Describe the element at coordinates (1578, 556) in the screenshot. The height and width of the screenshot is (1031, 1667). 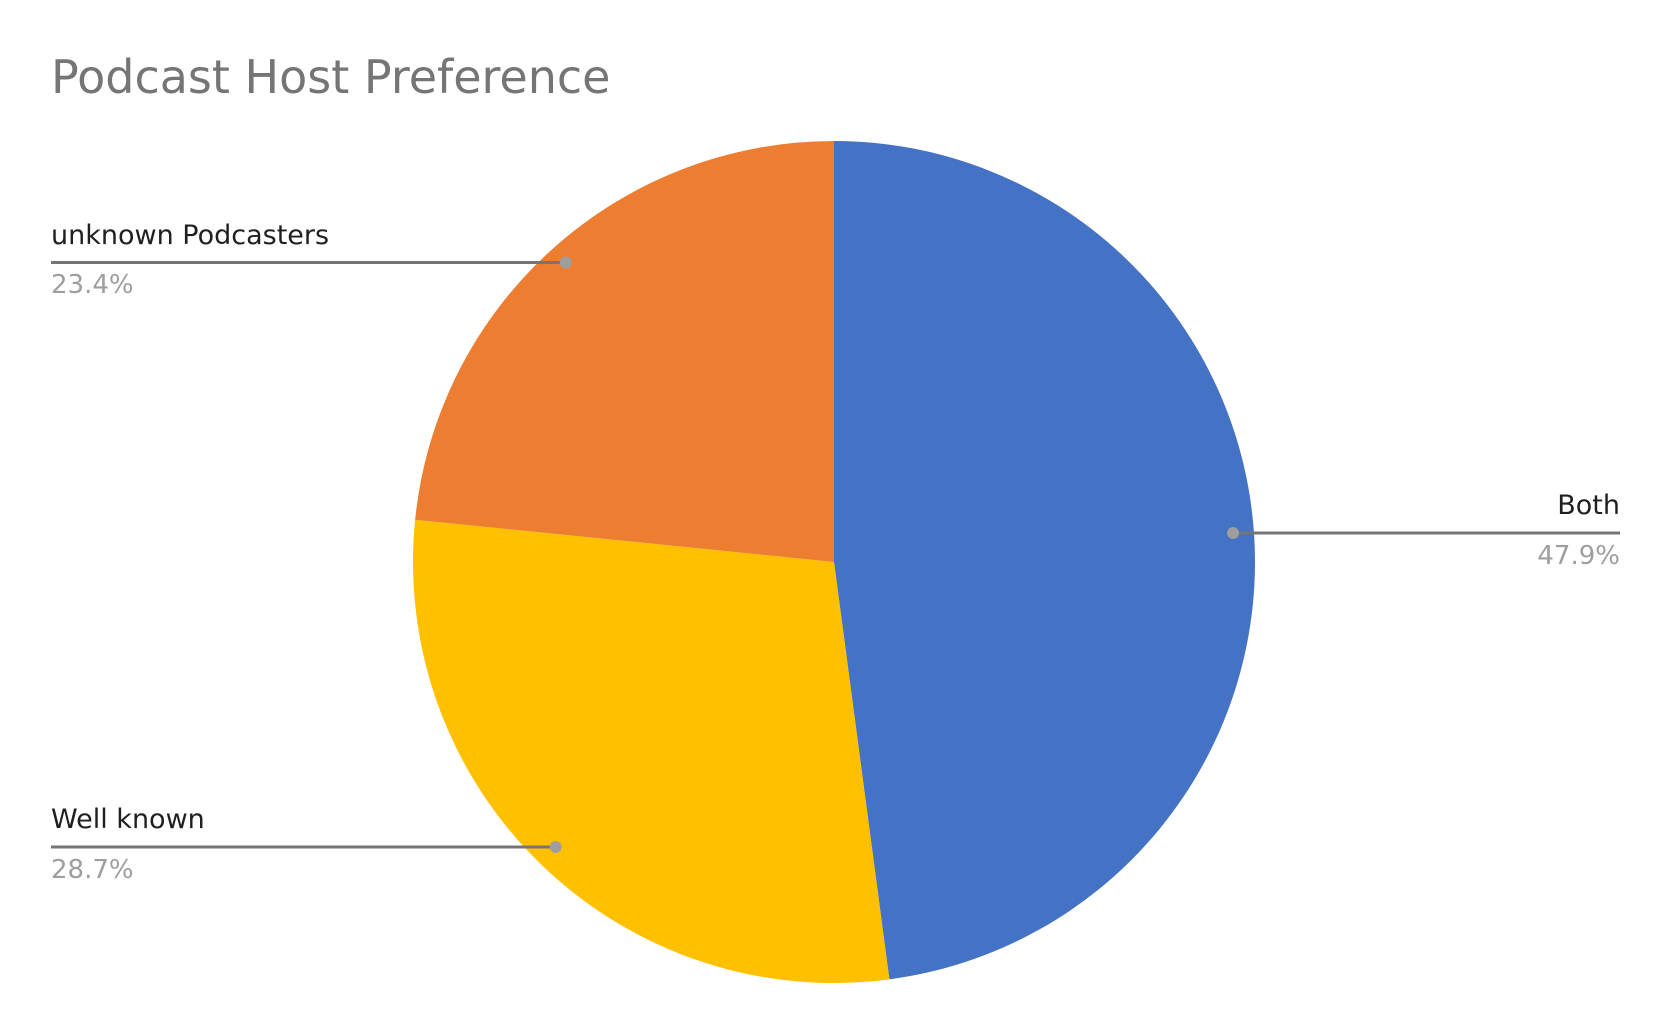
I see `slice-label-value: 47.9%` at that location.